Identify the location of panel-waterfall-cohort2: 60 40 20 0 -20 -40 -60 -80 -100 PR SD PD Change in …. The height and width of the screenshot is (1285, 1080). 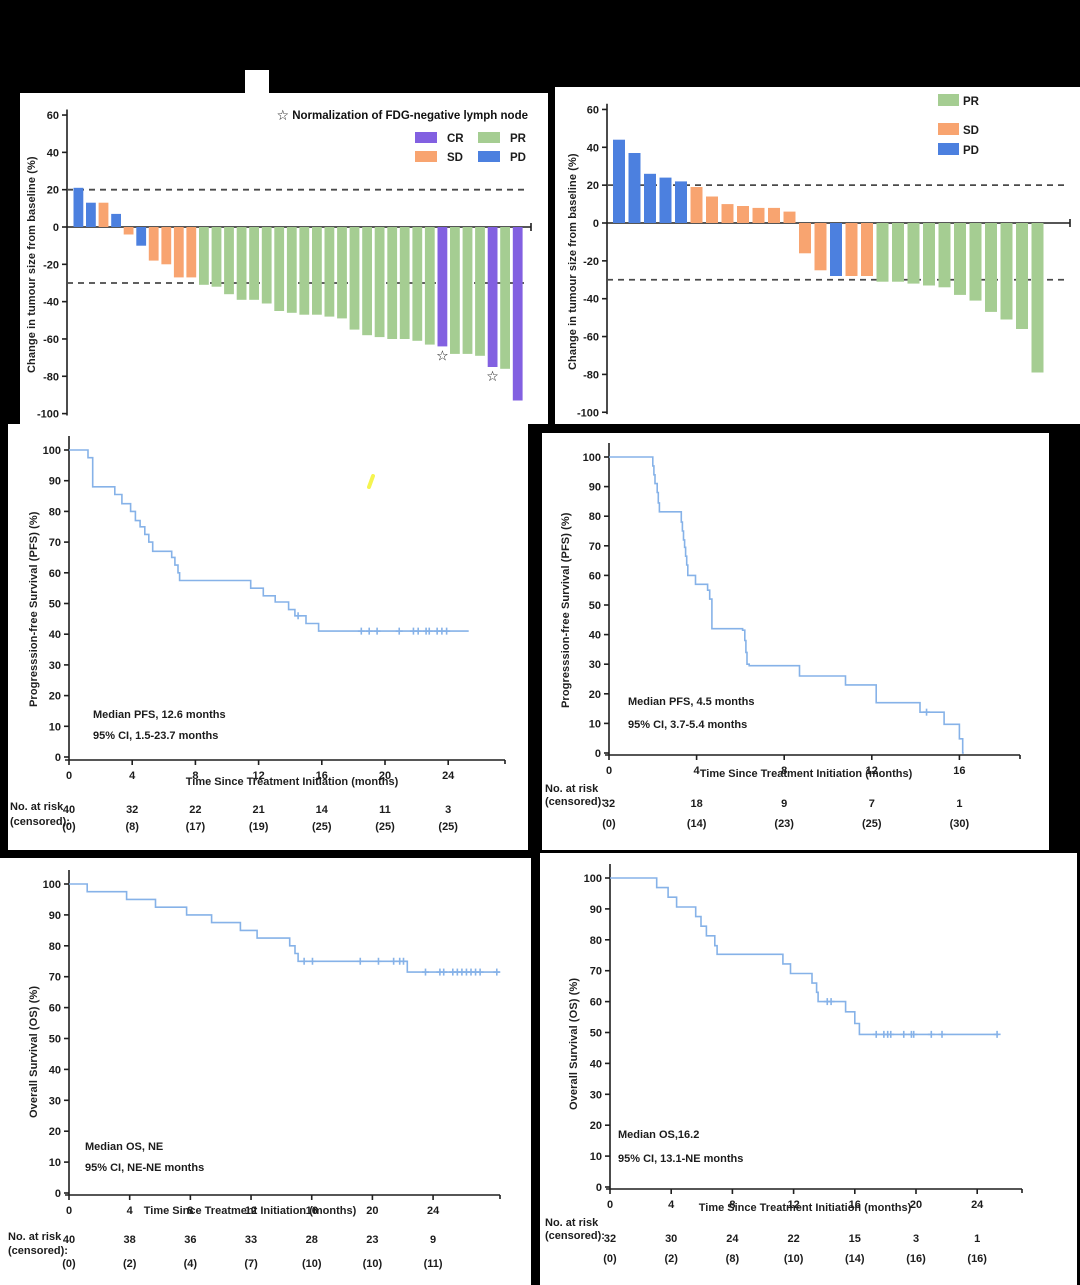
(817, 255).